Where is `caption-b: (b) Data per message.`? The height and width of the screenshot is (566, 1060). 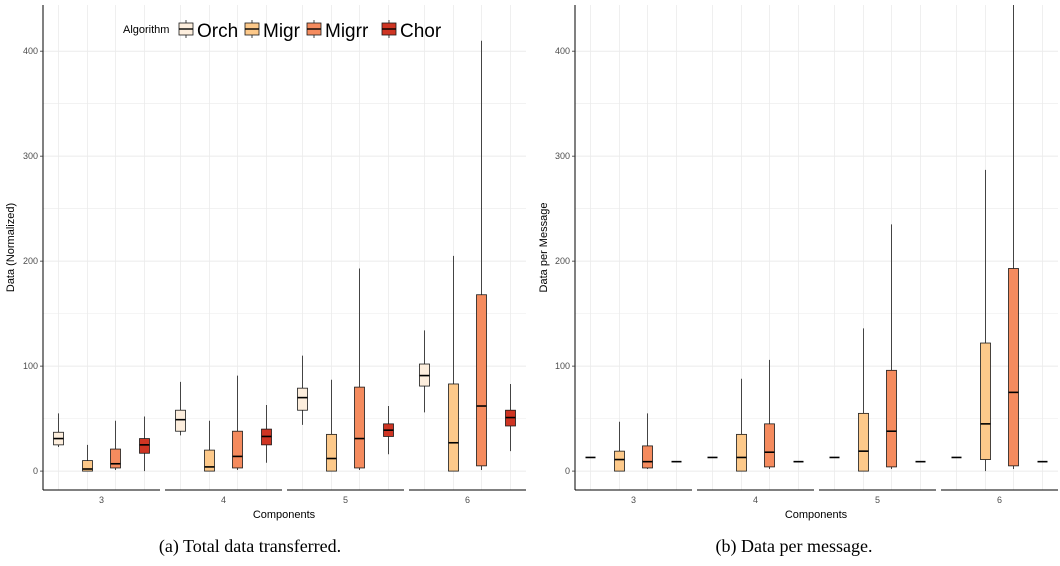 caption-b: (b) Data per message. is located at coordinates (794, 546).